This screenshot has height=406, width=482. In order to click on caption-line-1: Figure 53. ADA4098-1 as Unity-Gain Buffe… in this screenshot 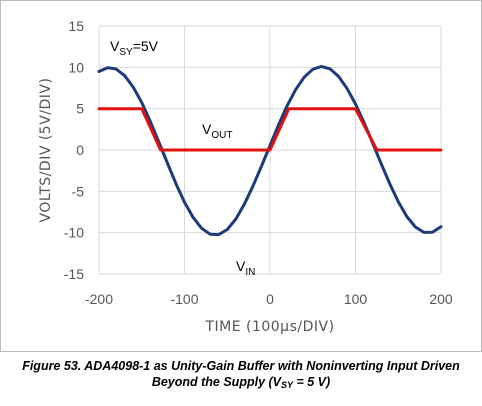, I will do `click(241, 366)`.